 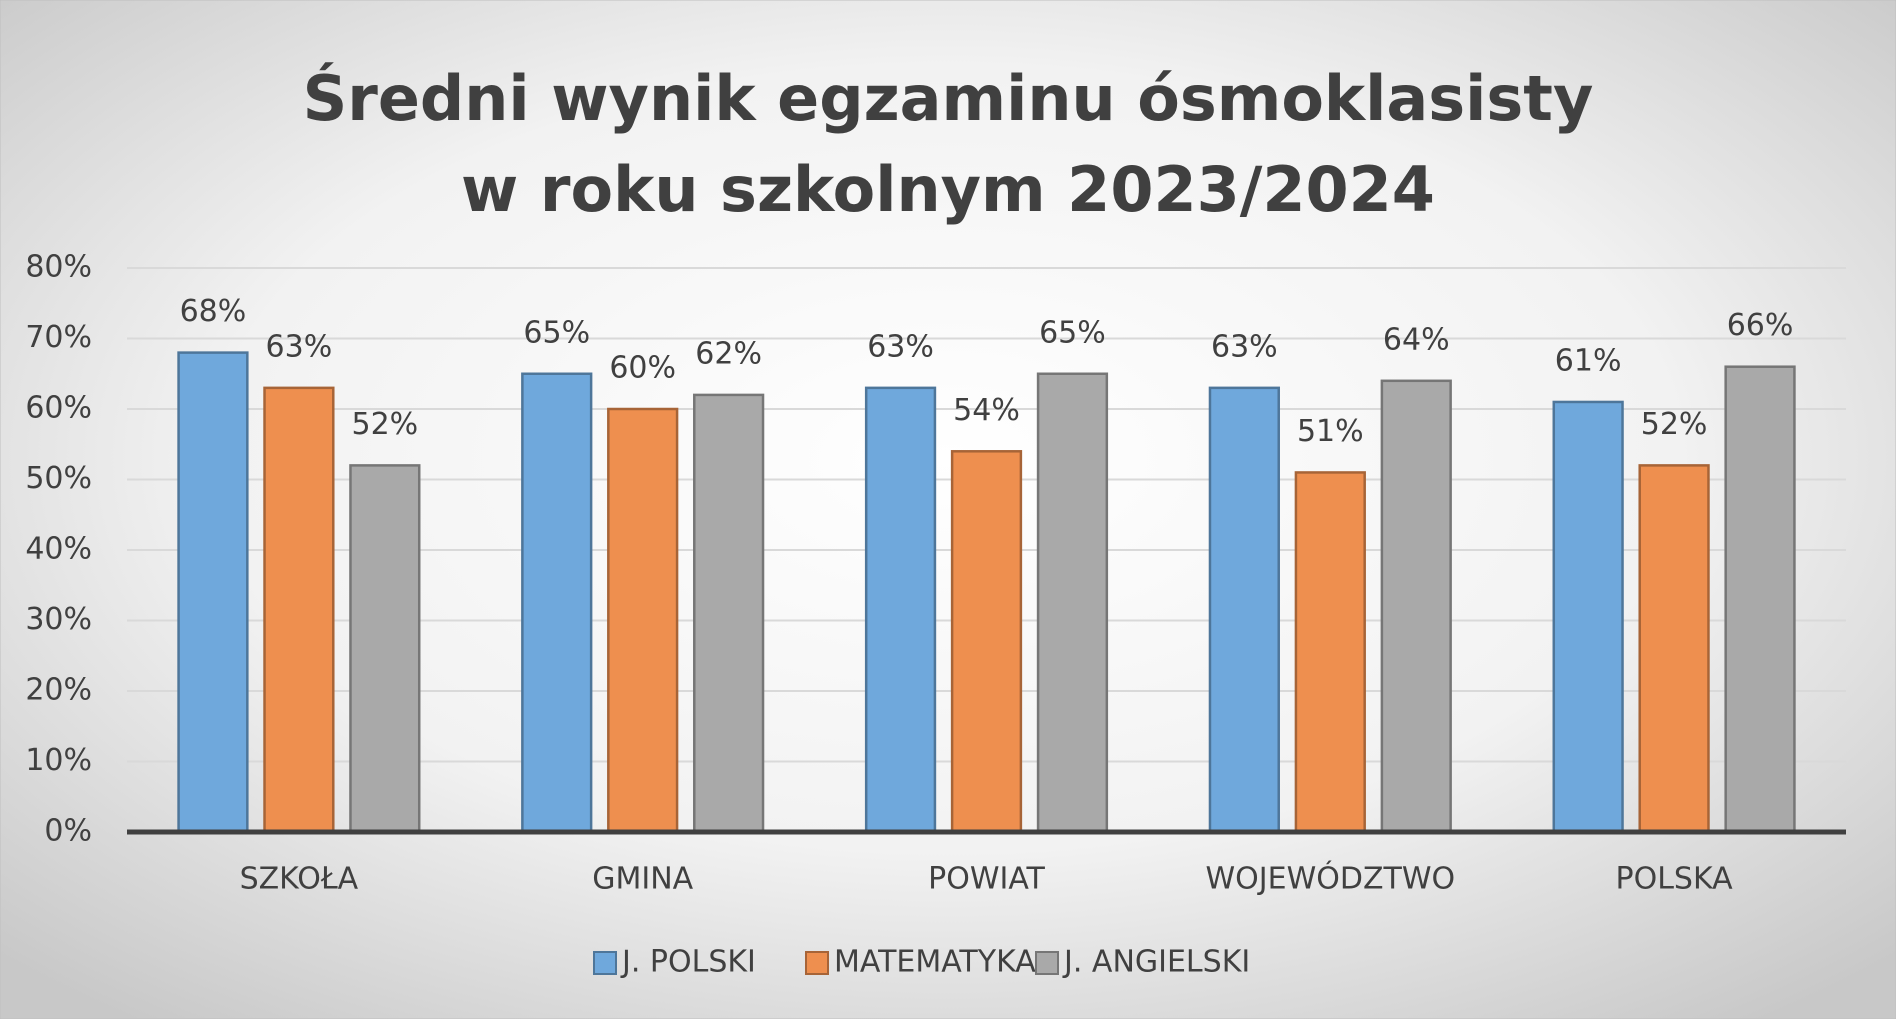 I want to click on y-tick-label: 80%, so click(x=58, y=267).